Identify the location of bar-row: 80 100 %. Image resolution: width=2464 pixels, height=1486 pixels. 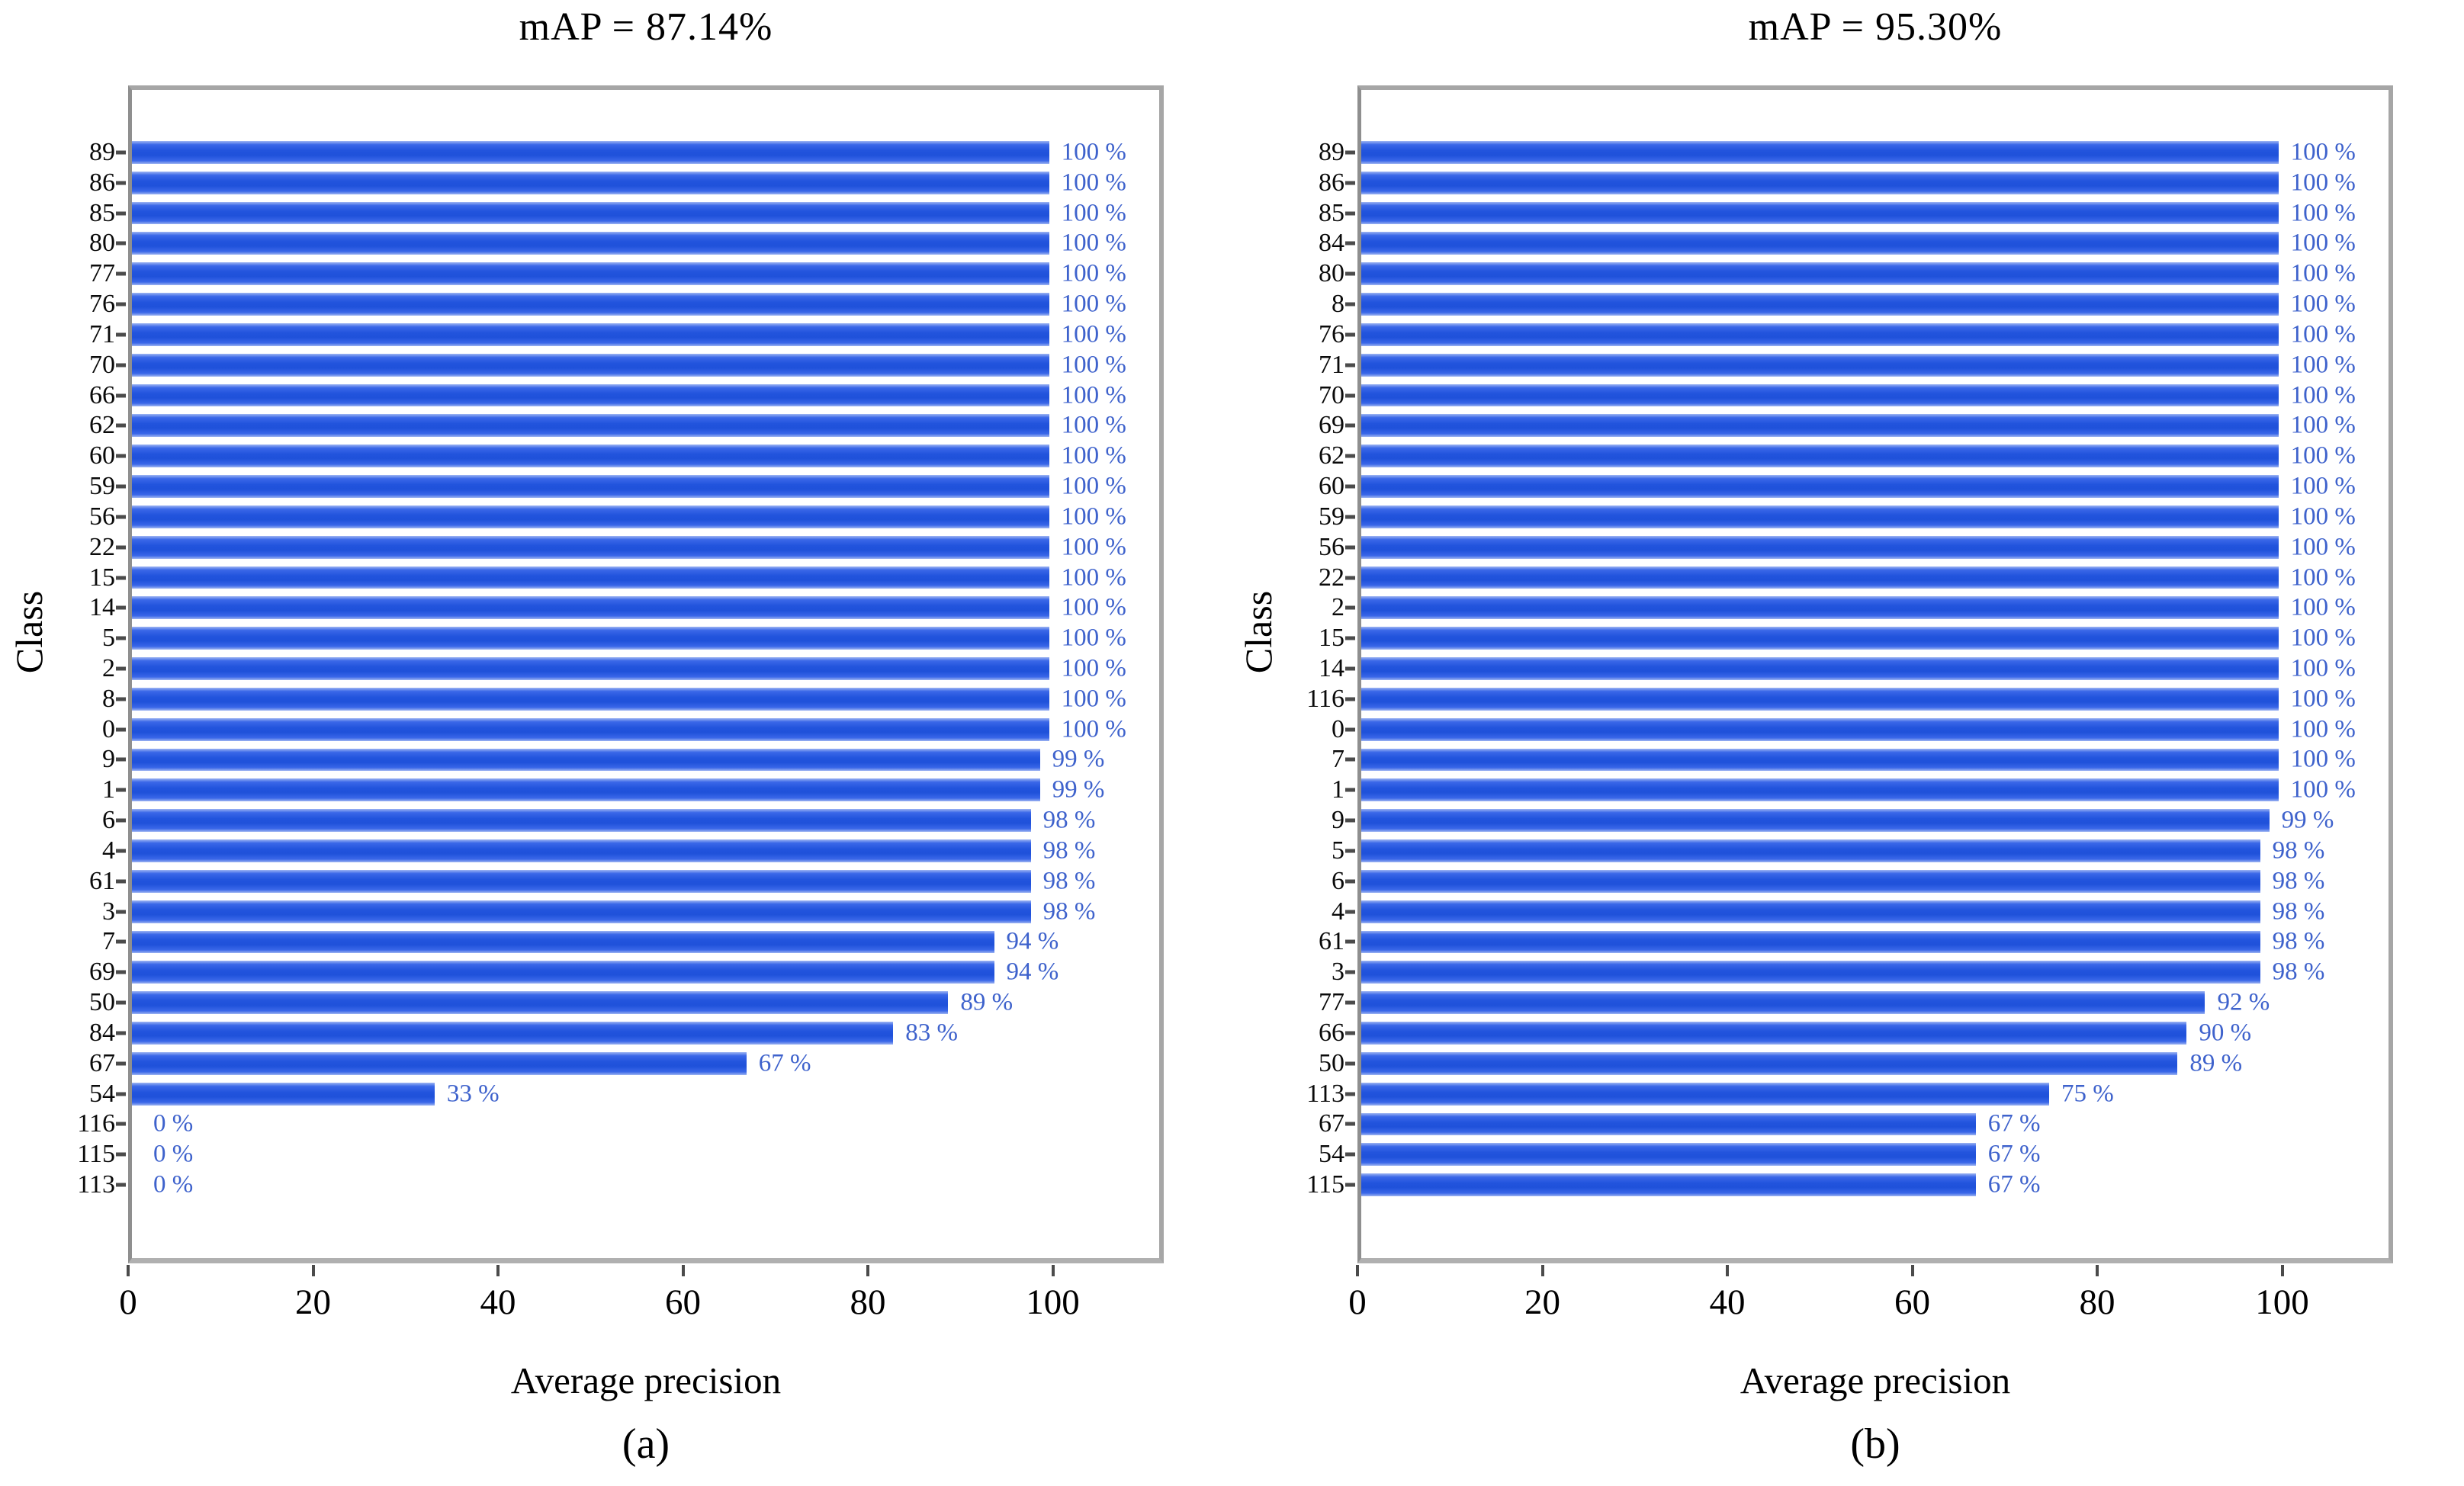
(624, 243).